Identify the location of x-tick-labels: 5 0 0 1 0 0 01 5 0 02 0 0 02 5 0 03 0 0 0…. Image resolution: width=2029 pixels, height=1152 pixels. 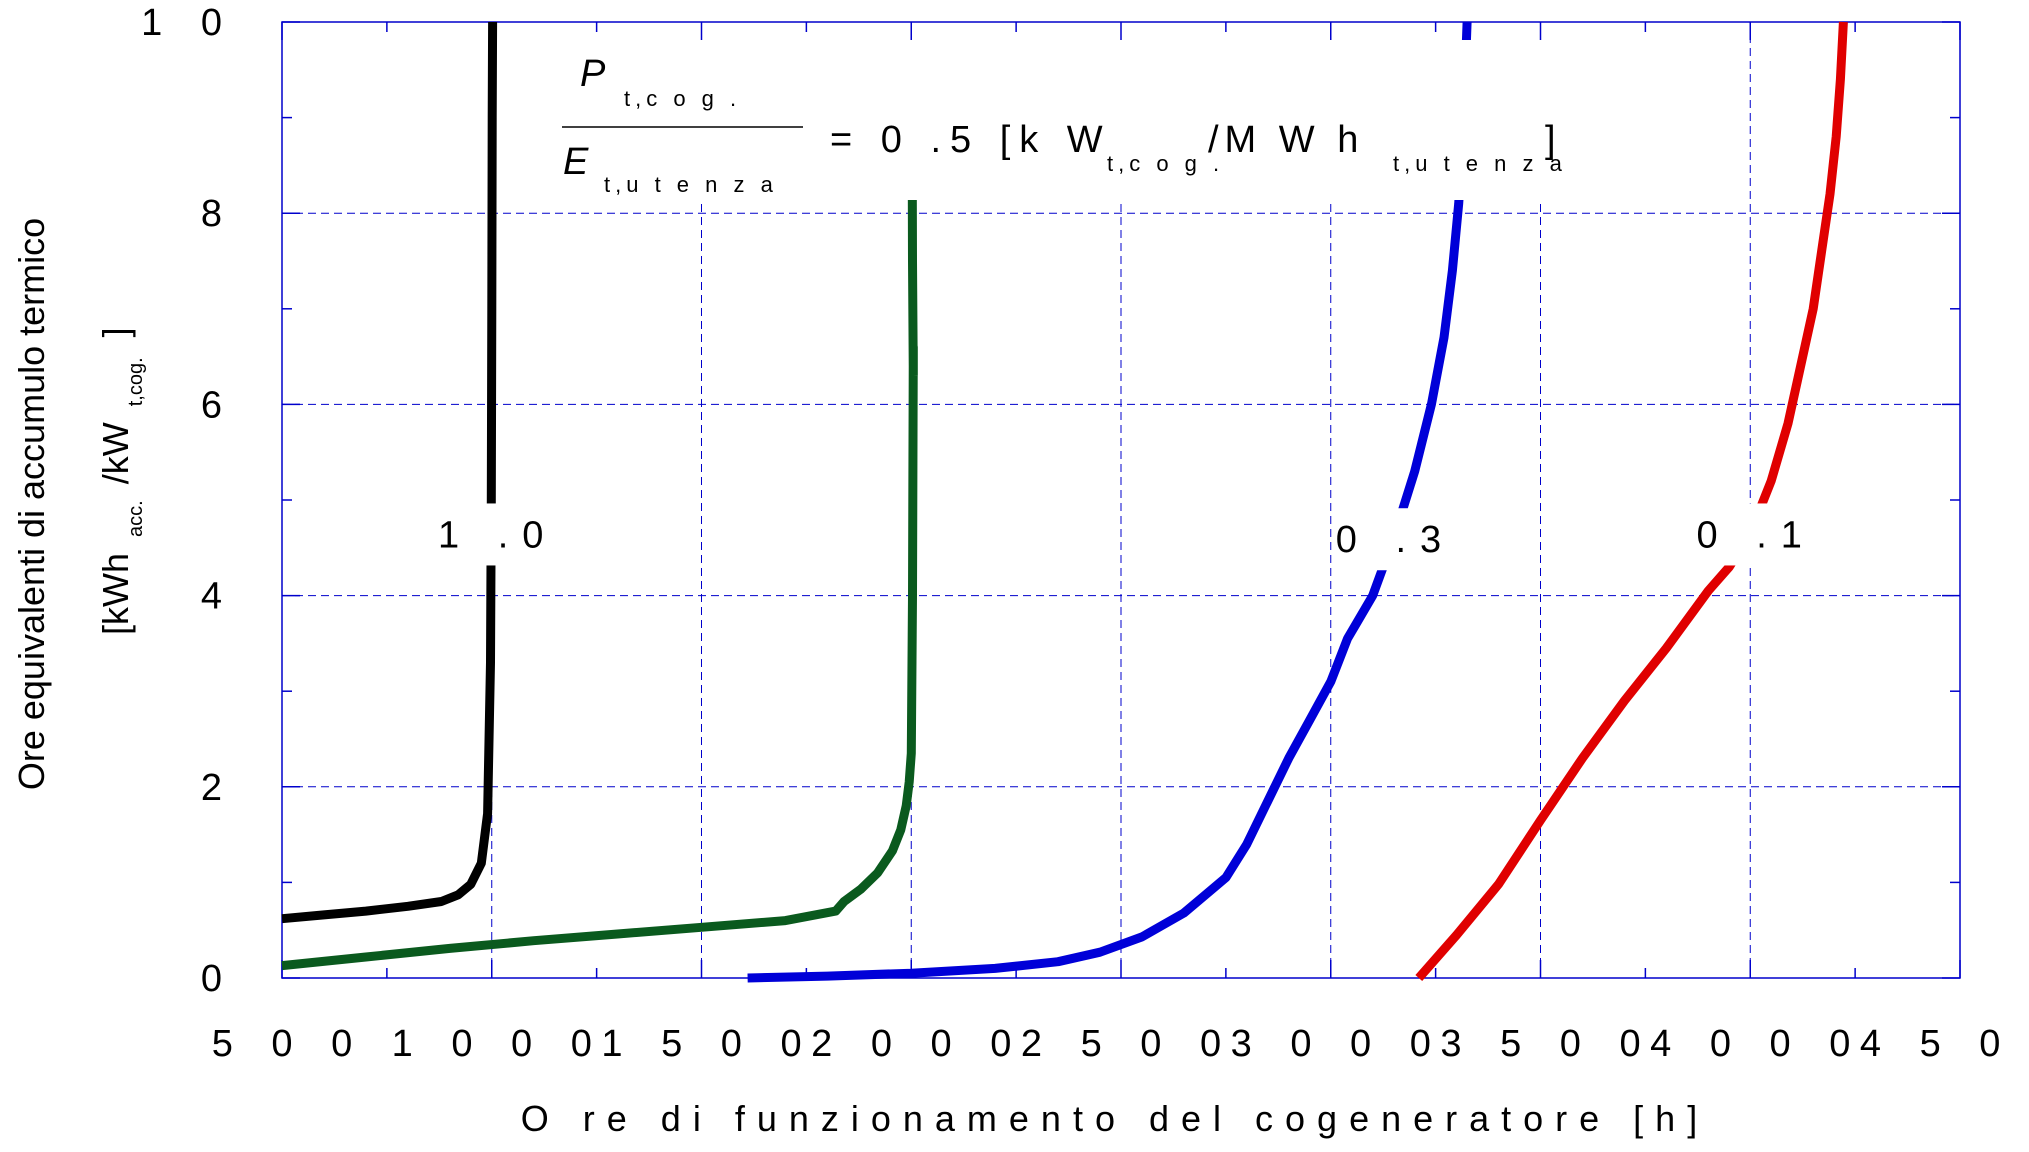
(1120, 1044).